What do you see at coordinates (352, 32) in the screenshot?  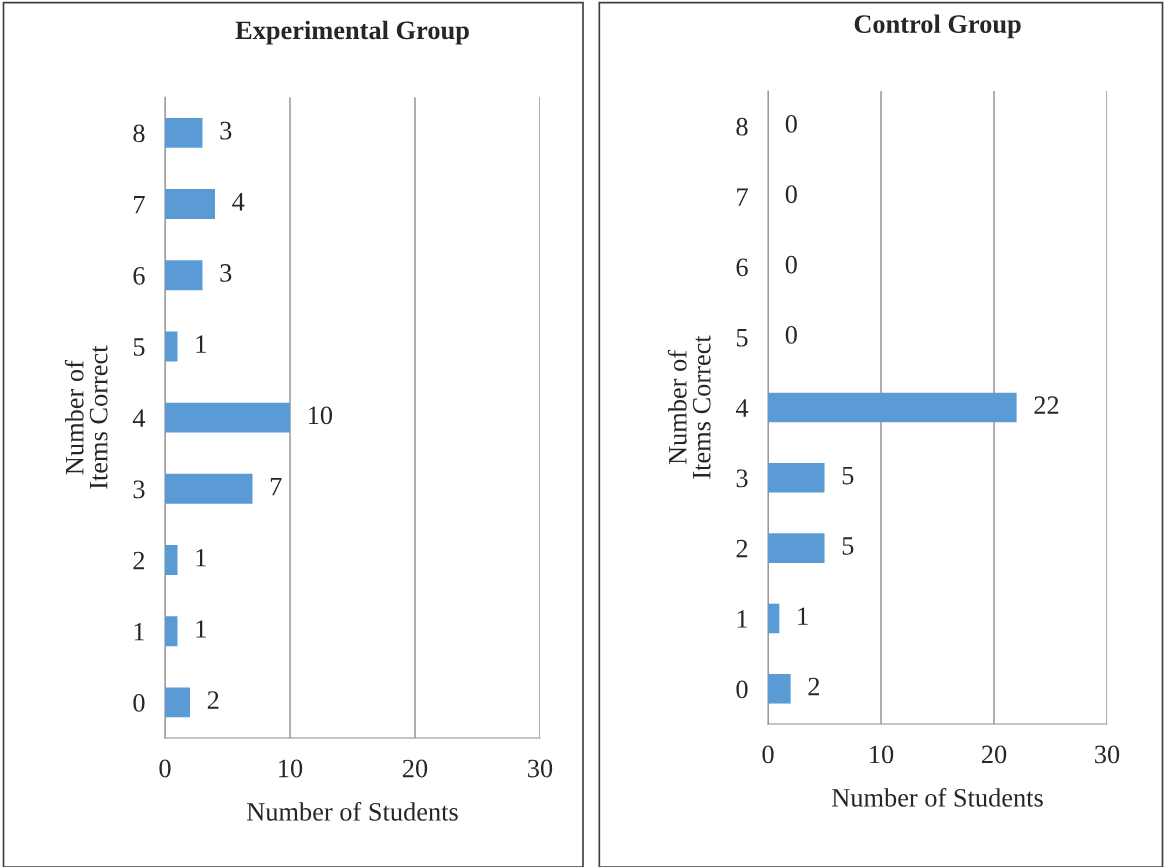 I see `chart-title: Experimental Group` at bounding box center [352, 32].